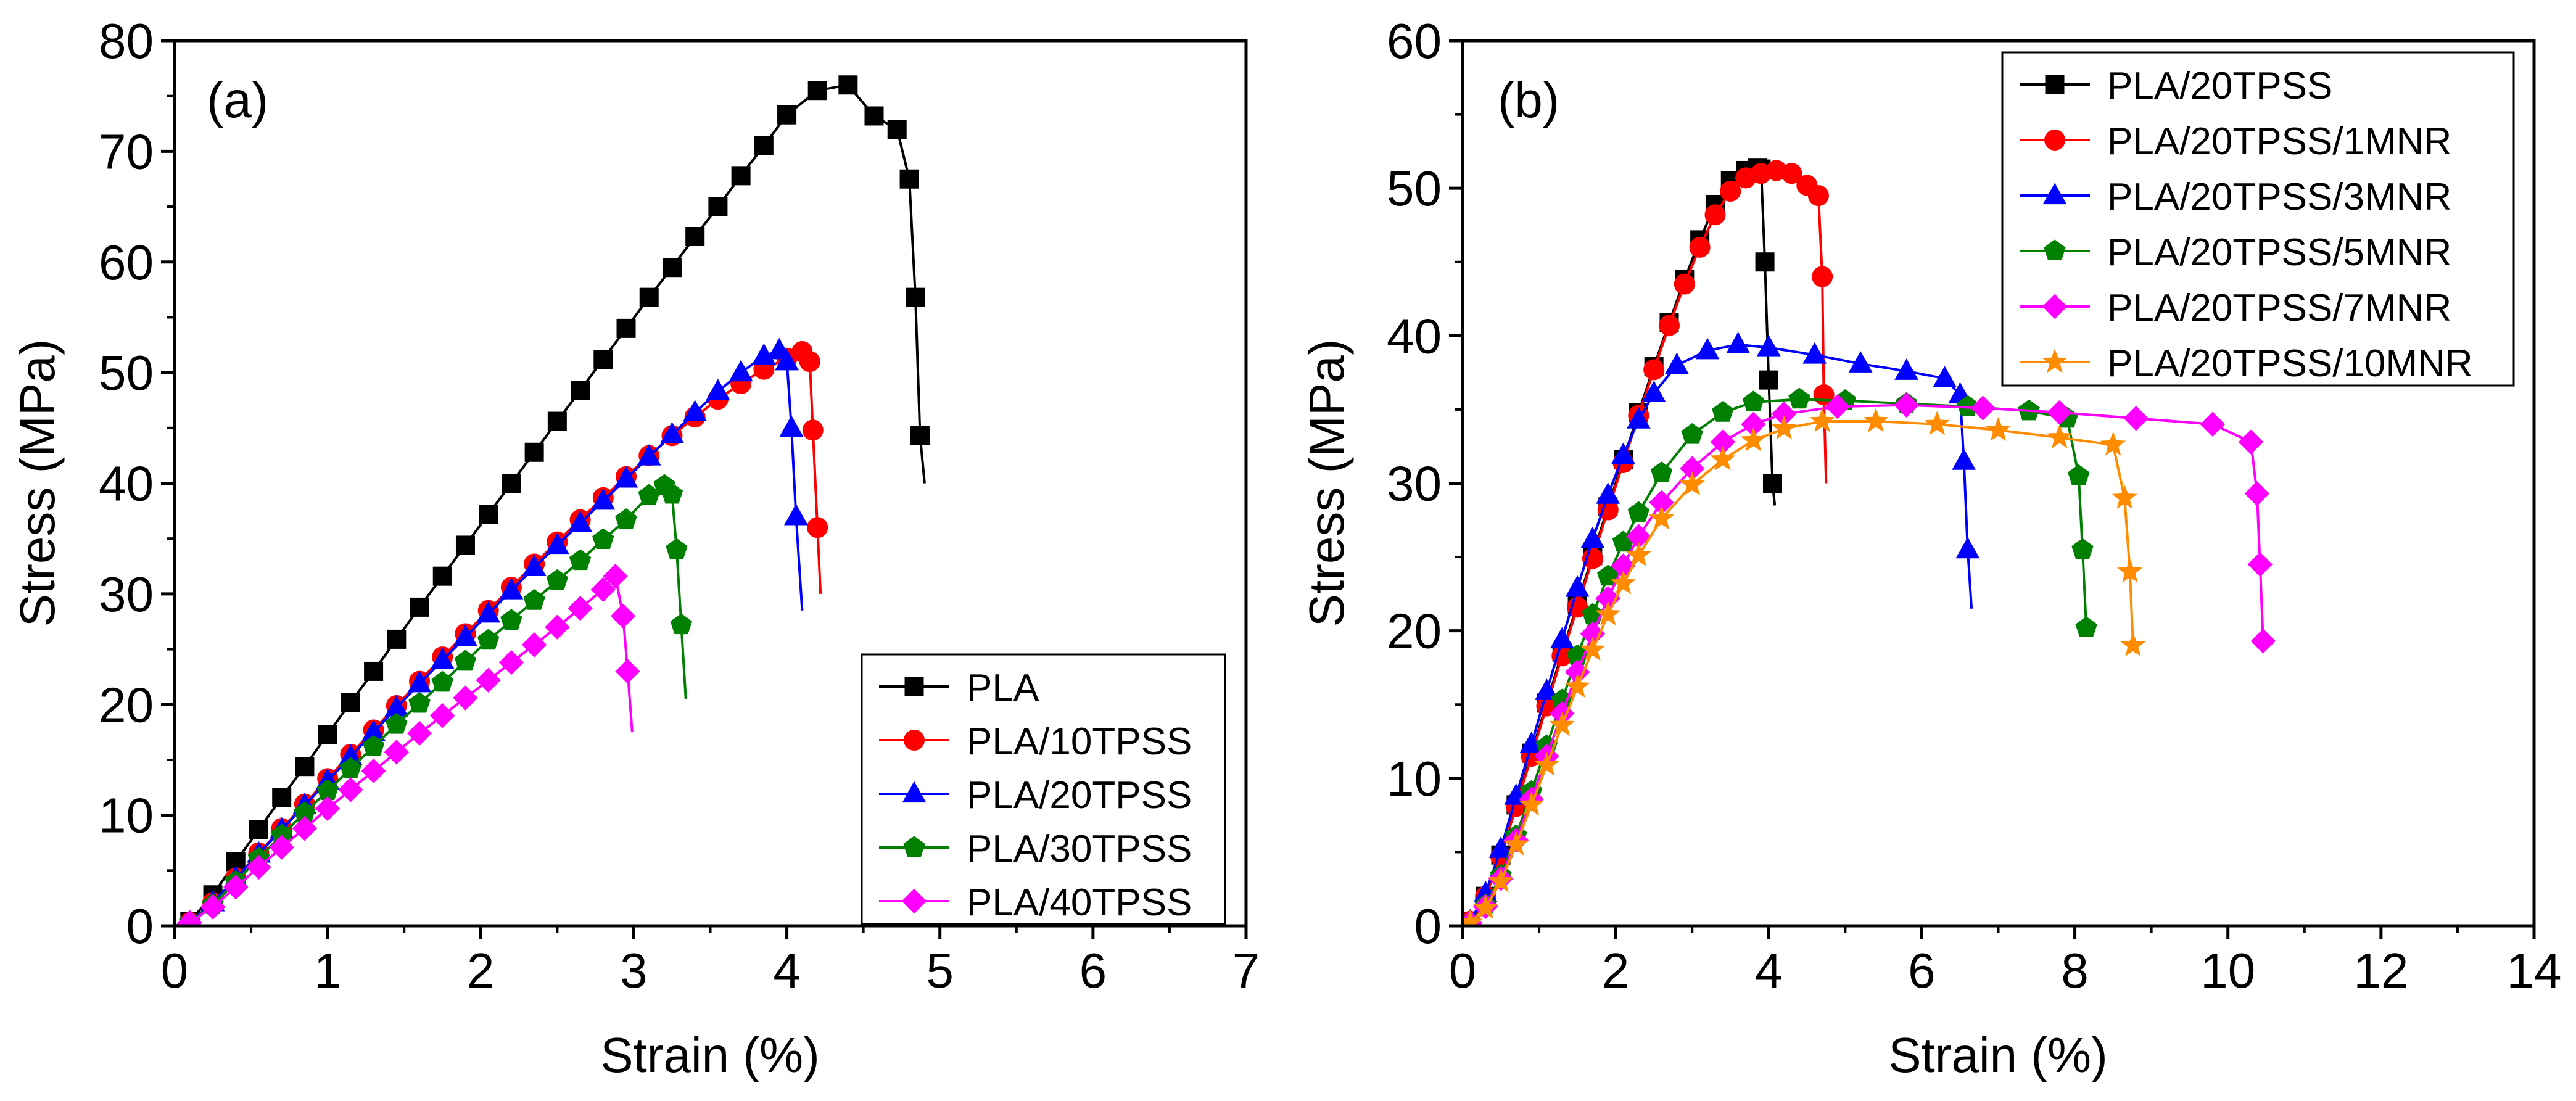  Describe the element at coordinates (1414, 484) in the screenshot. I see `y-tick-label-b: 30` at that location.